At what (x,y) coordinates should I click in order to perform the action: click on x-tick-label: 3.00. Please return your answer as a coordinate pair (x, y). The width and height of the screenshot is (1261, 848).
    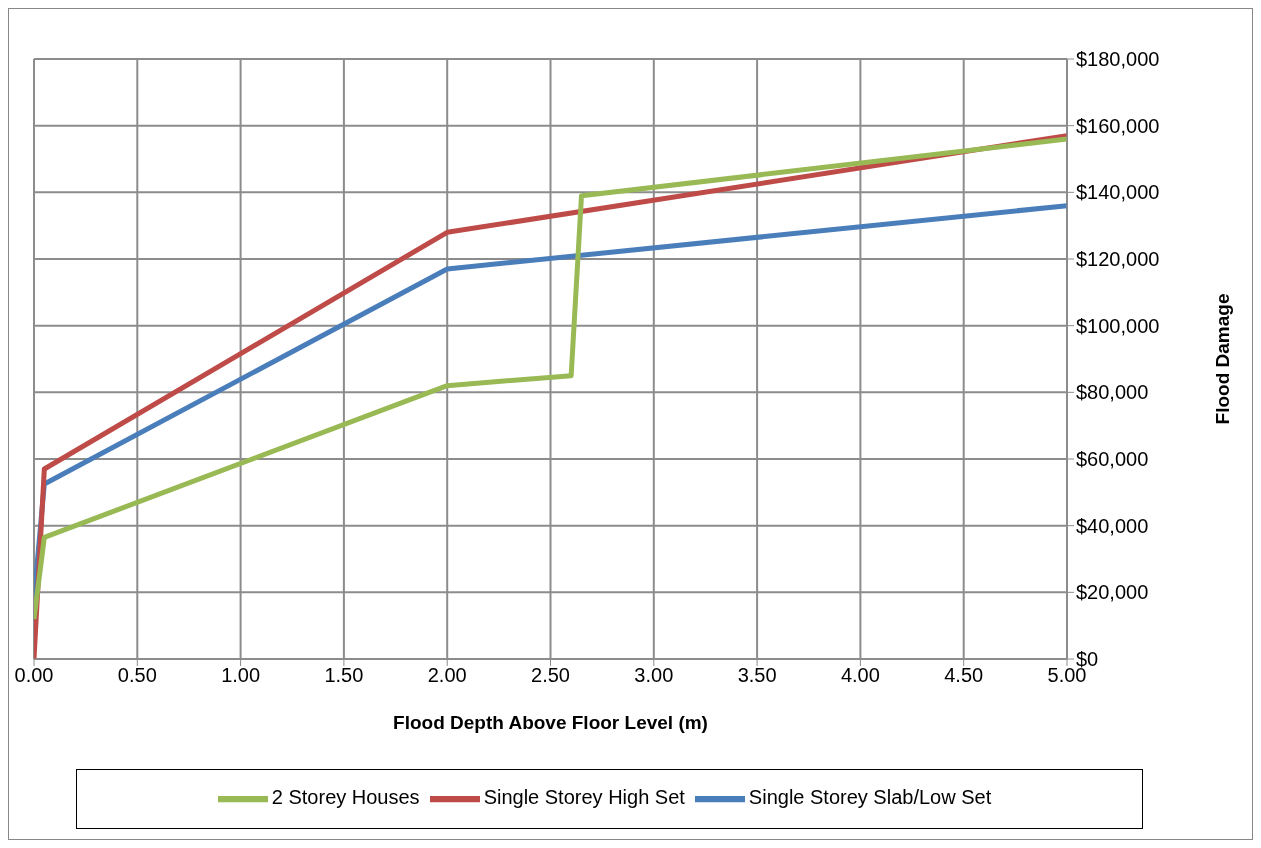
    Looking at the image, I should click on (654, 675).